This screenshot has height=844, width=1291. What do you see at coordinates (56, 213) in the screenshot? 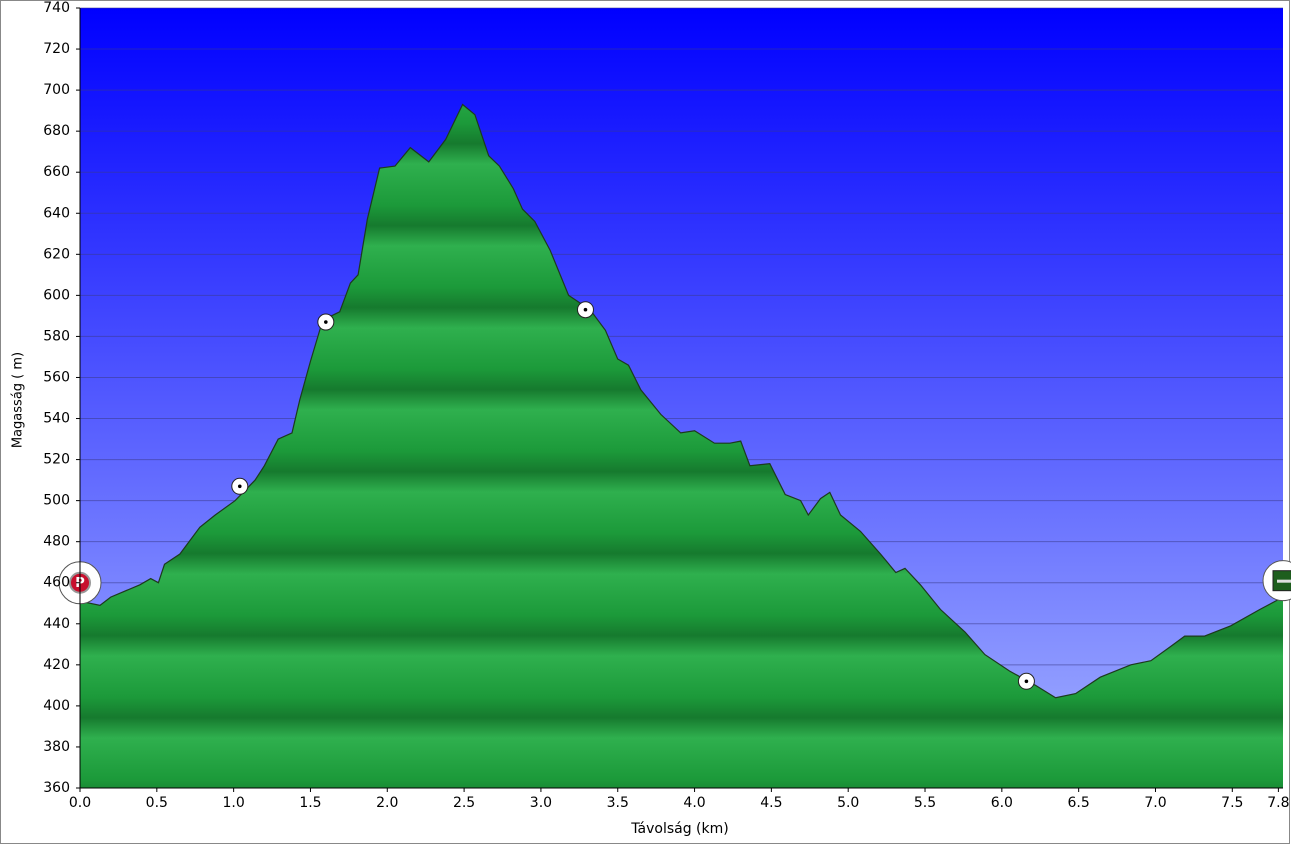
I see `y-tick-label: 640` at bounding box center [56, 213].